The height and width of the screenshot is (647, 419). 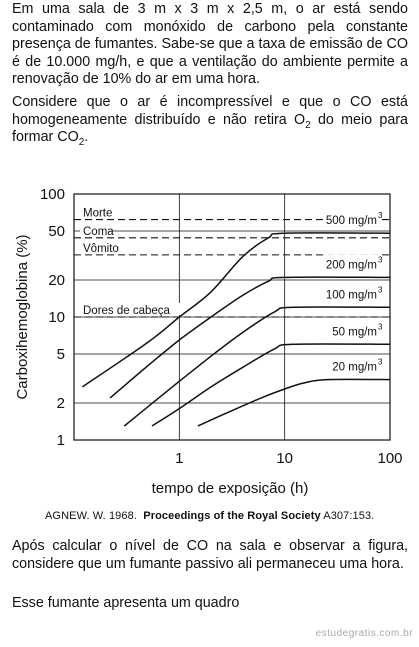 I want to click on y-tick-label: 5, so click(x=61, y=354).